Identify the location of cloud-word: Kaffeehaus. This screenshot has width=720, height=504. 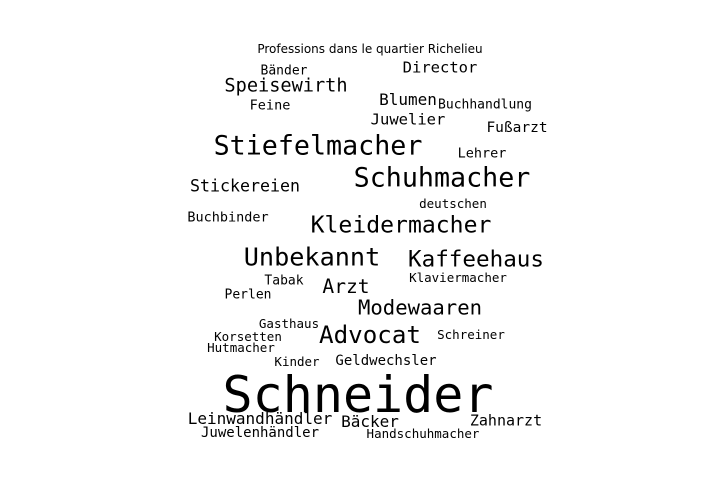
(476, 259).